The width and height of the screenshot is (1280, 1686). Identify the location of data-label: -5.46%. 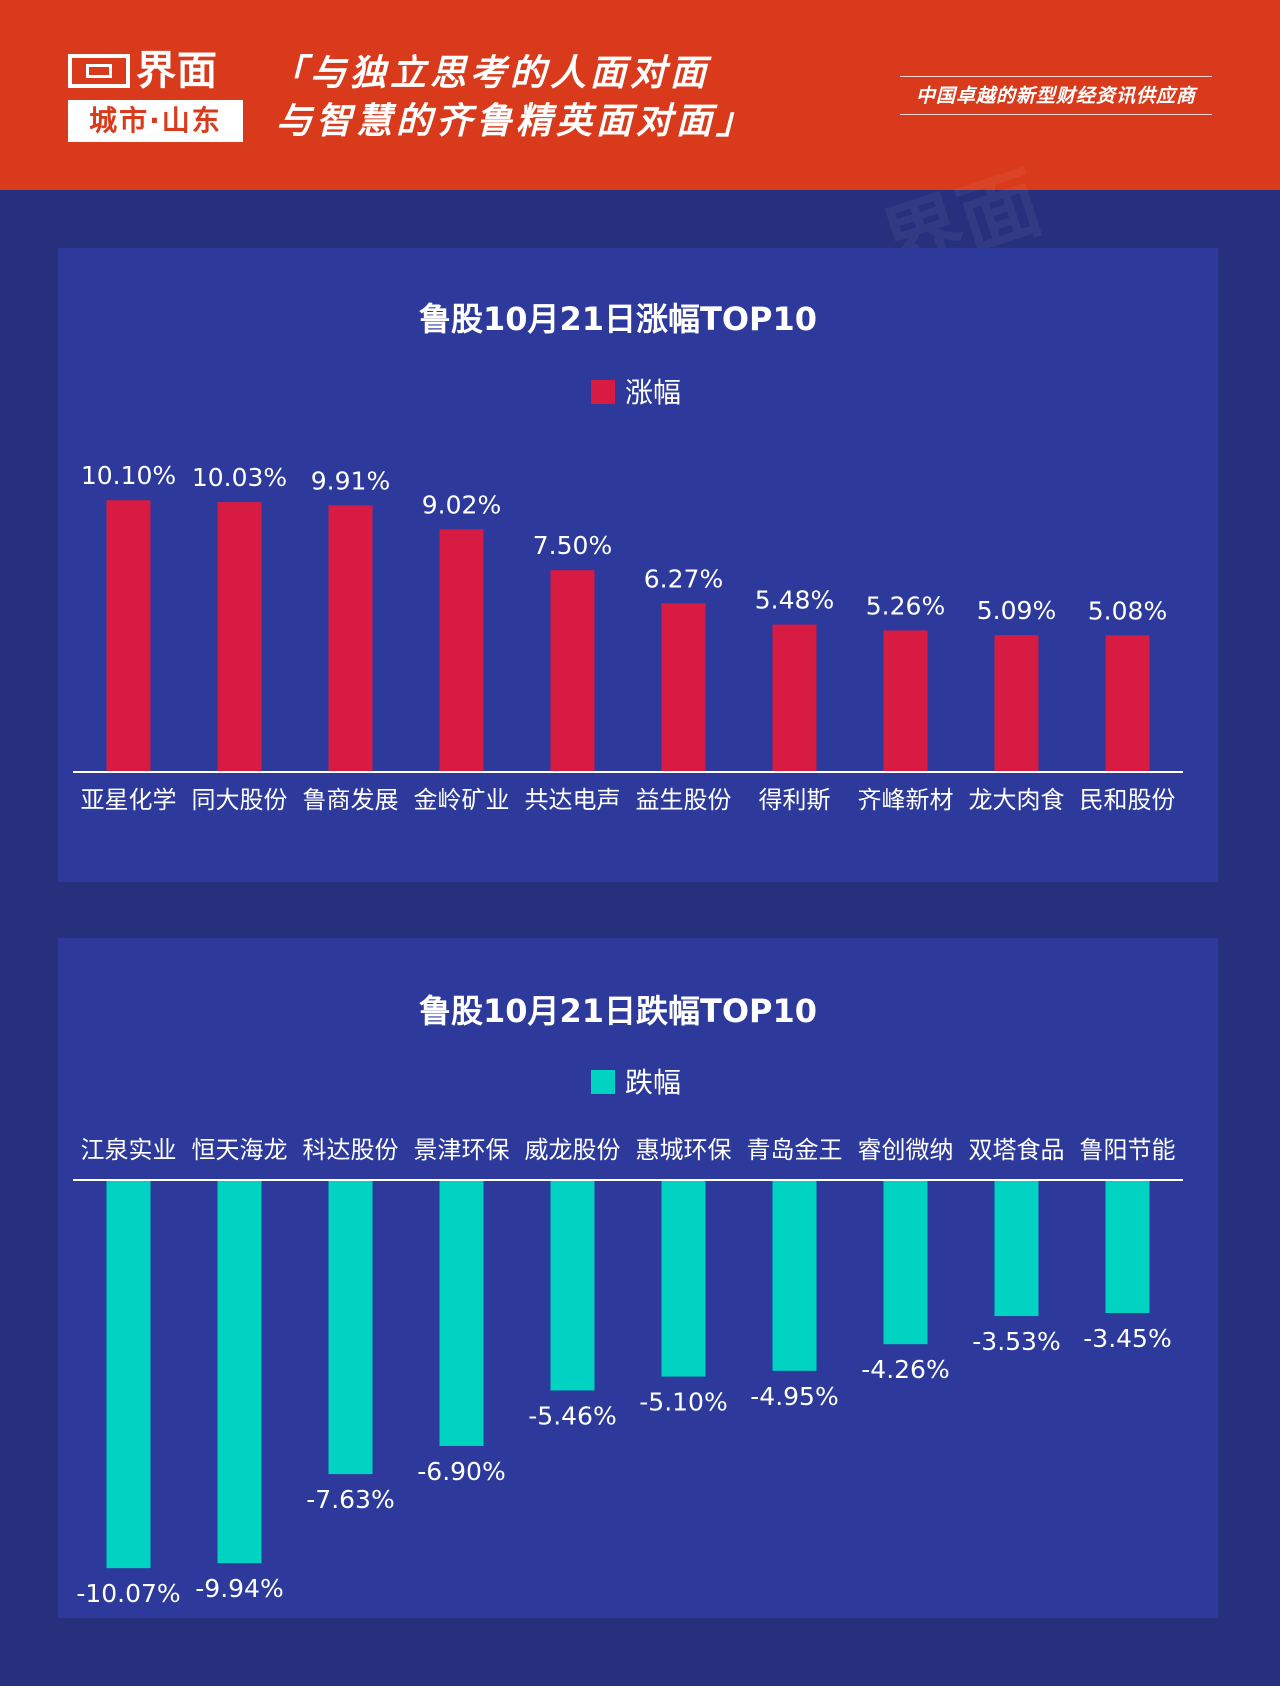
(572, 1415).